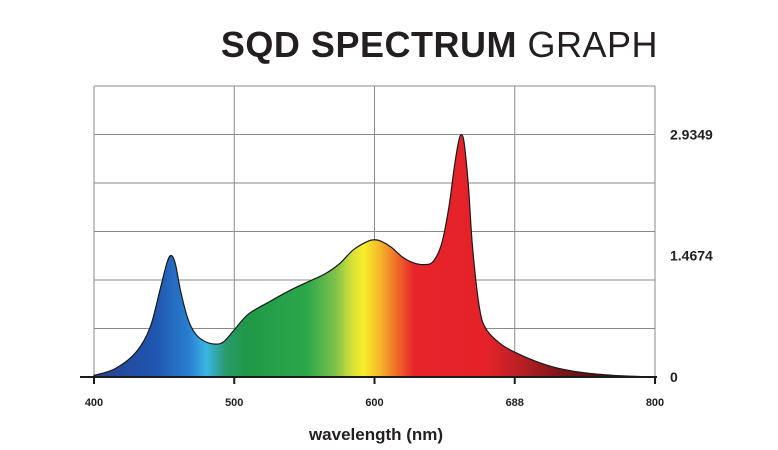 This screenshot has height=450, width=778. I want to click on axes, so click(368, 380).